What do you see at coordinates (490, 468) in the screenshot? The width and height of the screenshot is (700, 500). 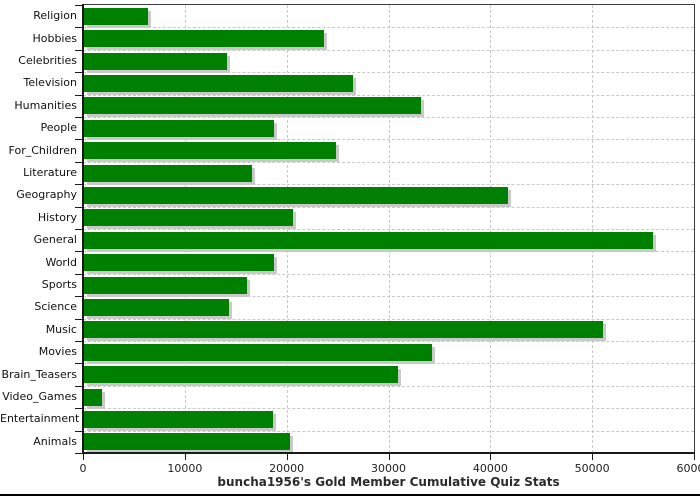 I see `x-tick-label: 40000` at bounding box center [490, 468].